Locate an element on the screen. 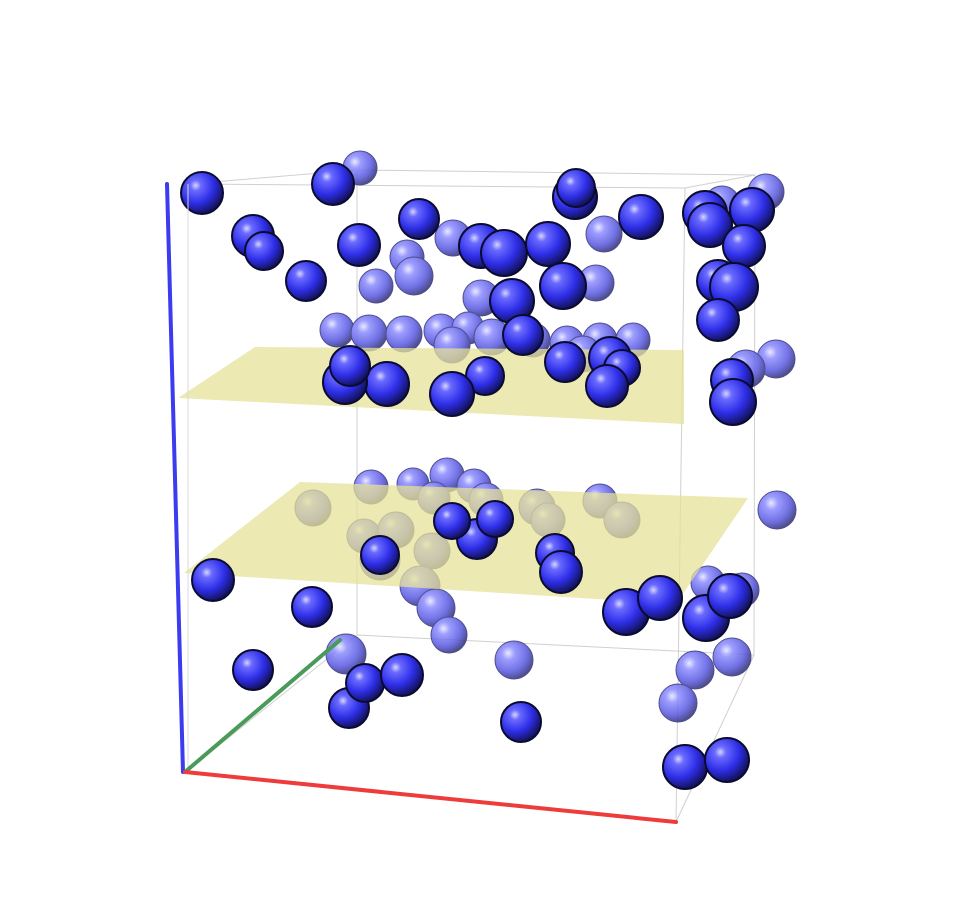 This screenshot has height=909, width=977. x-axis is located at coordinates (430, 797).